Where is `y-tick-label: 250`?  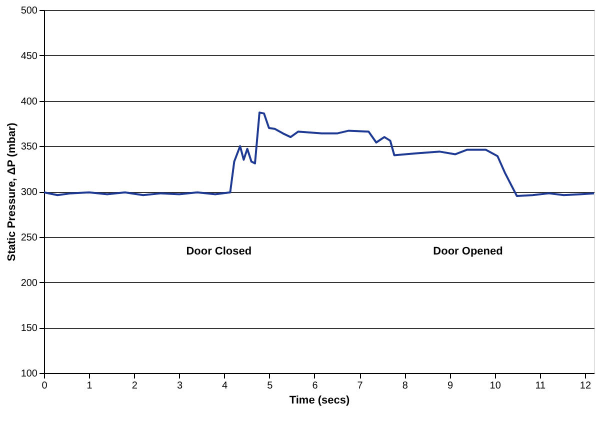 y-tick-label: 250 is located at coordinates (29, 238).